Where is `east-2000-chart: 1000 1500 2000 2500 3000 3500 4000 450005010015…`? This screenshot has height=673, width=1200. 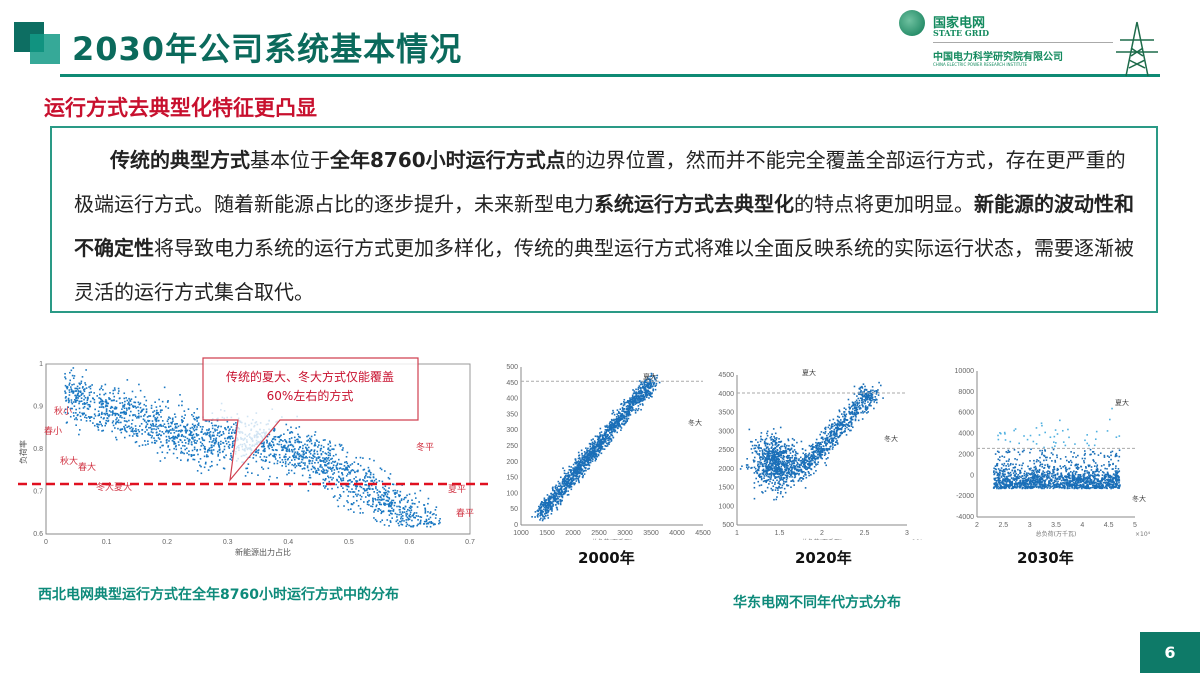
east-2000-chart: 1000 1500 2000 2500 3000 3500 4000 450005010015… is located at coordinates (608, 452).